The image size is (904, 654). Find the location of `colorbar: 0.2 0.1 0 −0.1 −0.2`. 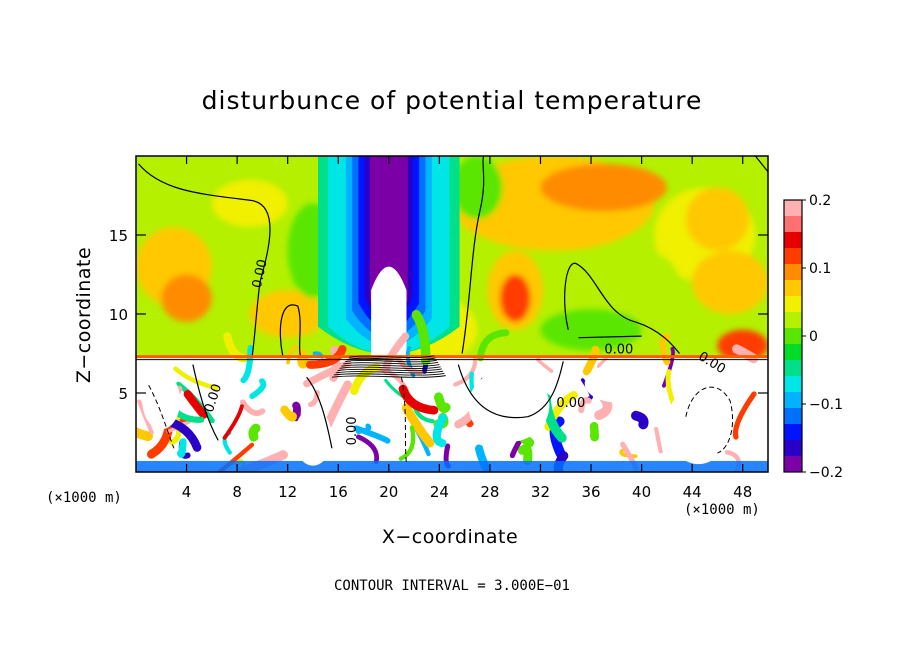

colorbar: 0.2 0.1 0 −0.1 −0.2 is located at coordinates (813, 337).